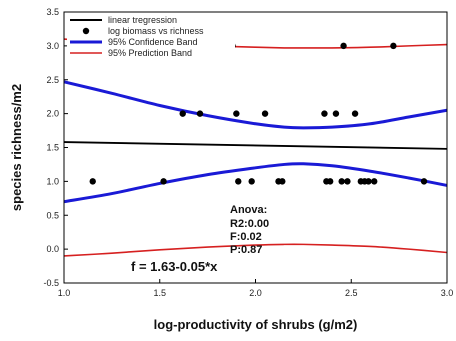  Describe the element at coordinates (52, 114) in the screenshot. I see `y-tick-label: 2.0` at that location.